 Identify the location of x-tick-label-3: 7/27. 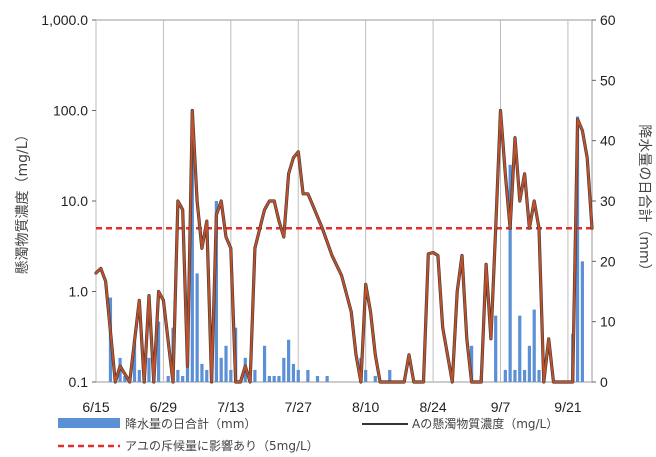
(298, 407).